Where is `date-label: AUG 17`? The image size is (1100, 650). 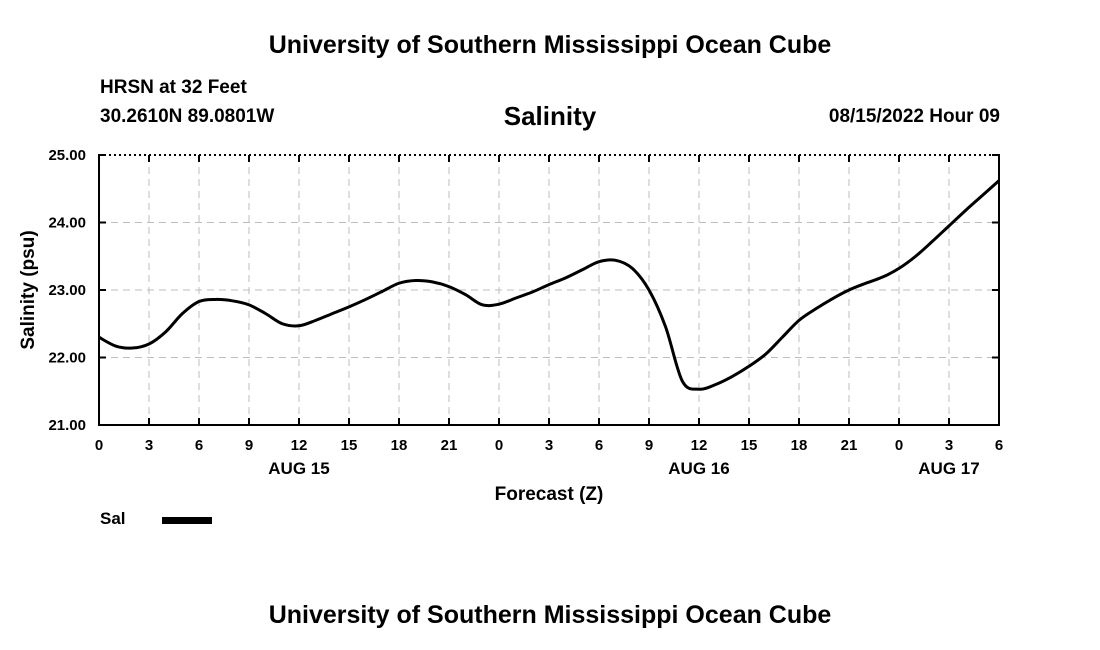 date-label: AUG 17 is located at coordinates (948, 468).